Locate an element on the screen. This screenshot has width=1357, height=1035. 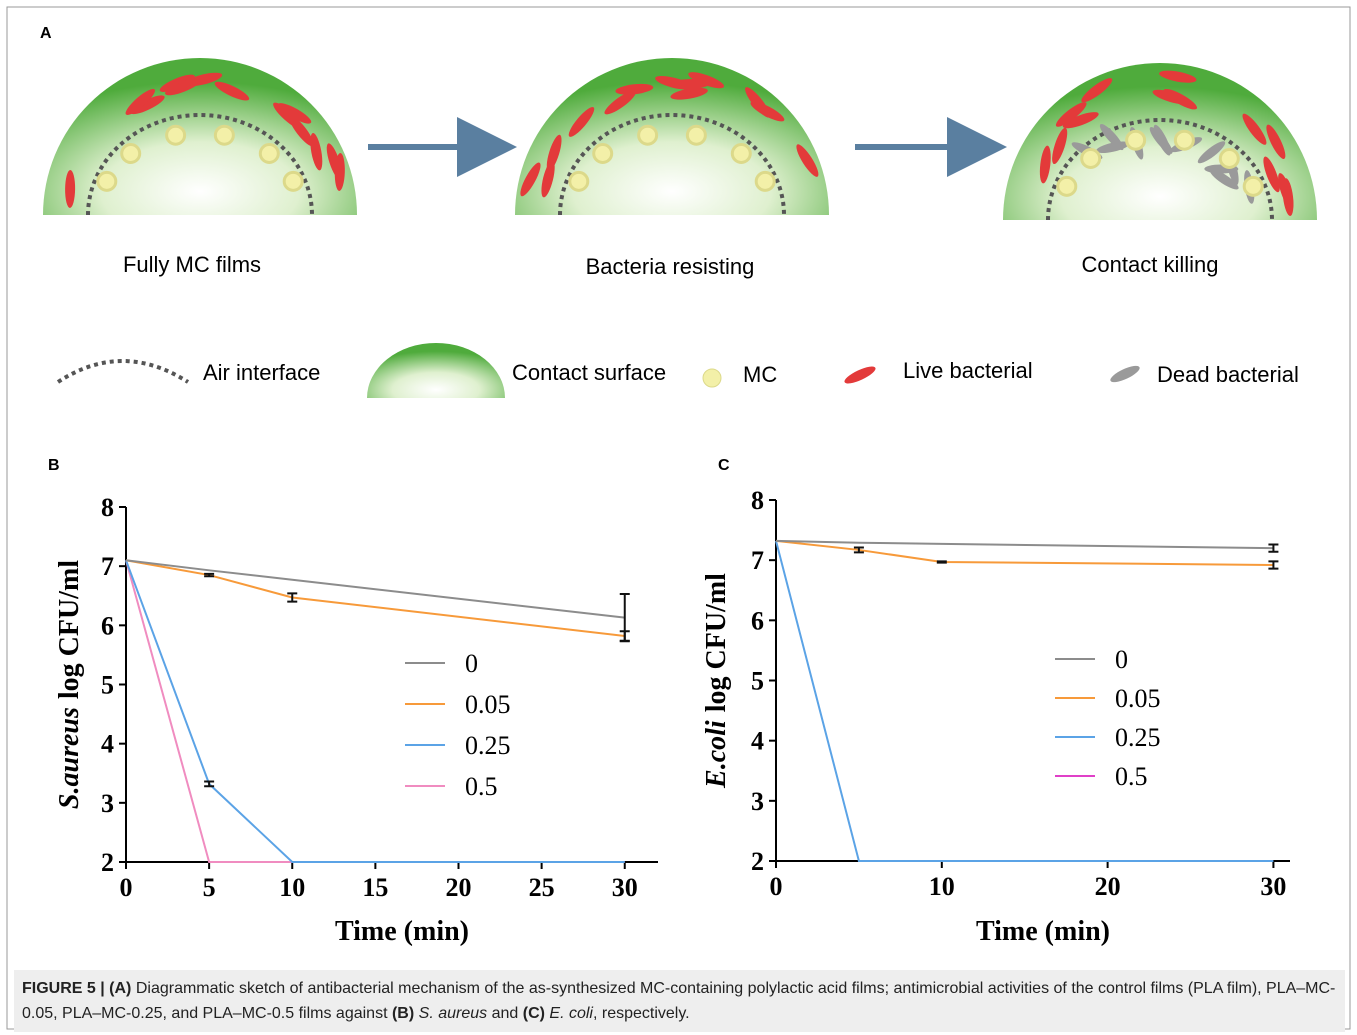
x-axis-title: Time (min) is located at coordinates (1043, 931).